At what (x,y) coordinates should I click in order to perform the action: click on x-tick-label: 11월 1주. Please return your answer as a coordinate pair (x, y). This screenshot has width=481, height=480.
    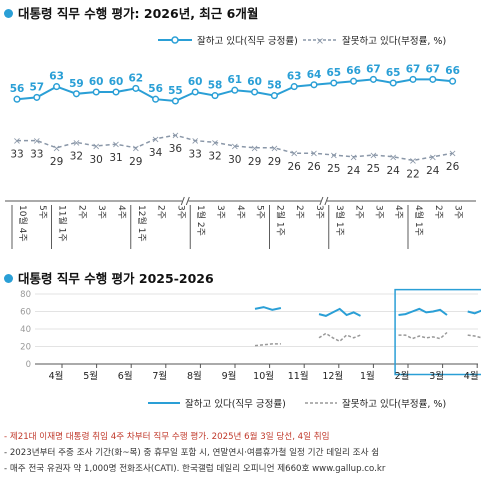
    Looking at the image, I should click on (63, 223).